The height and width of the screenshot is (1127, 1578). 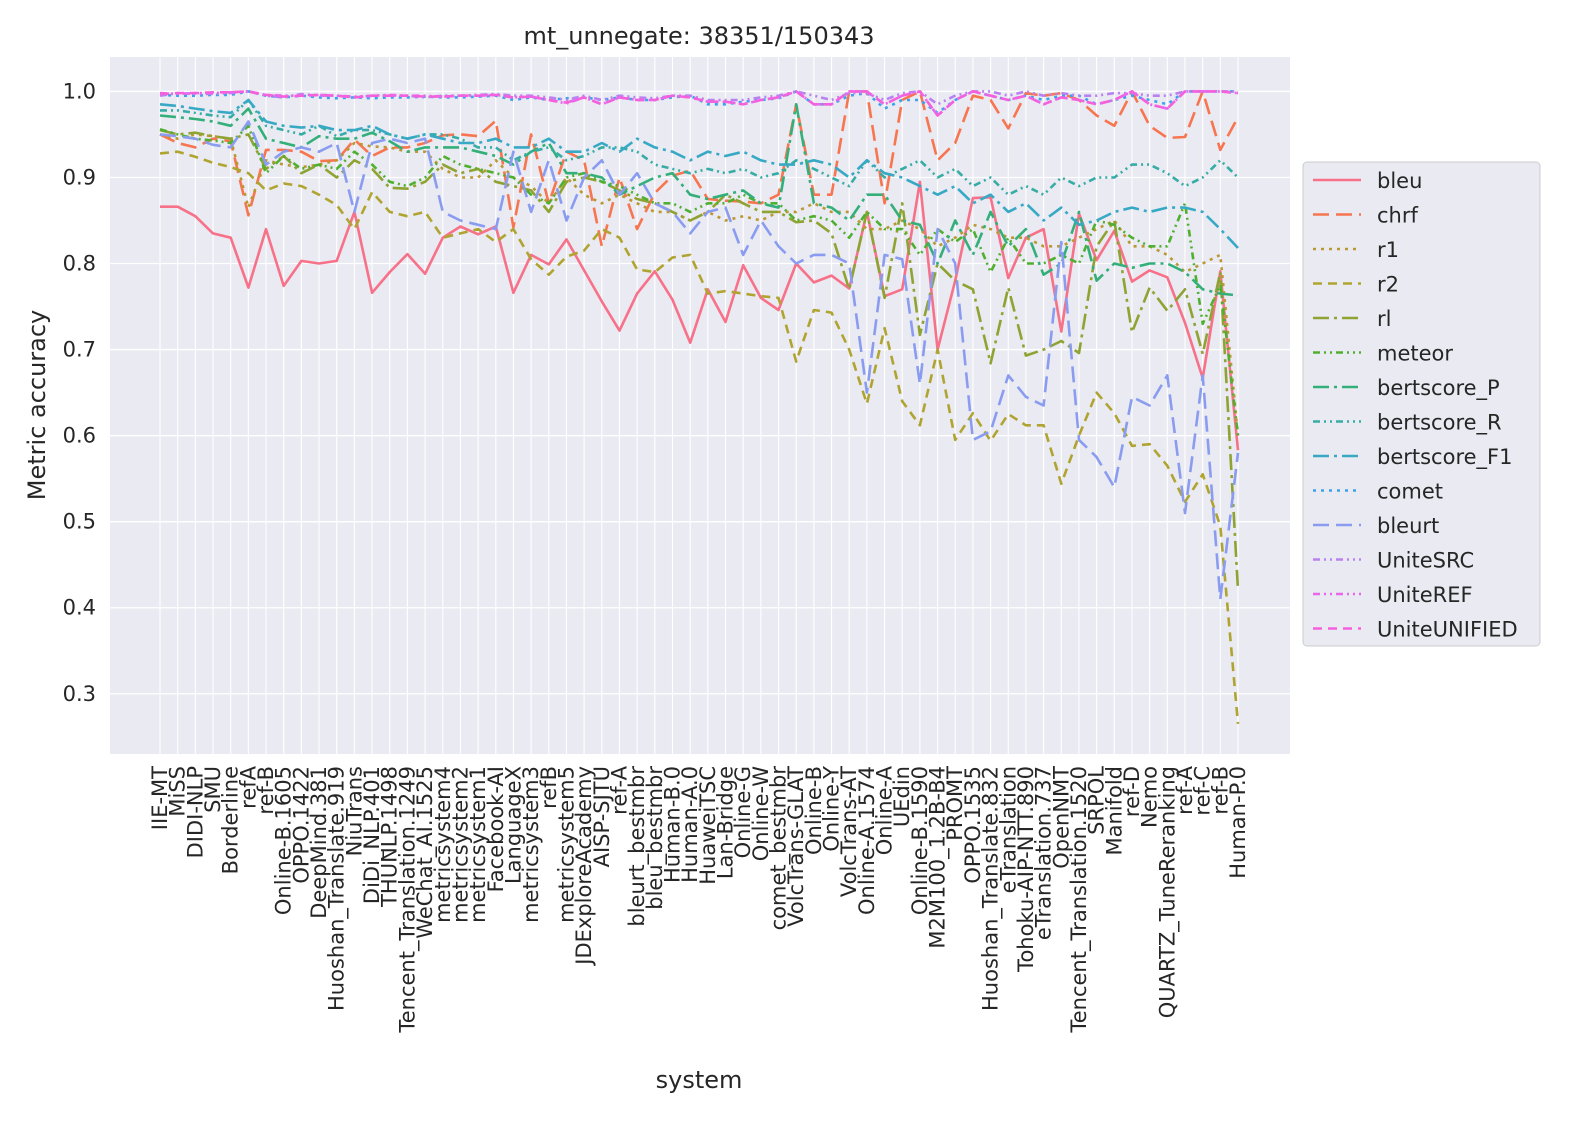 I want to click on y-tick-label: 0.5, so click(x=79, y=522).